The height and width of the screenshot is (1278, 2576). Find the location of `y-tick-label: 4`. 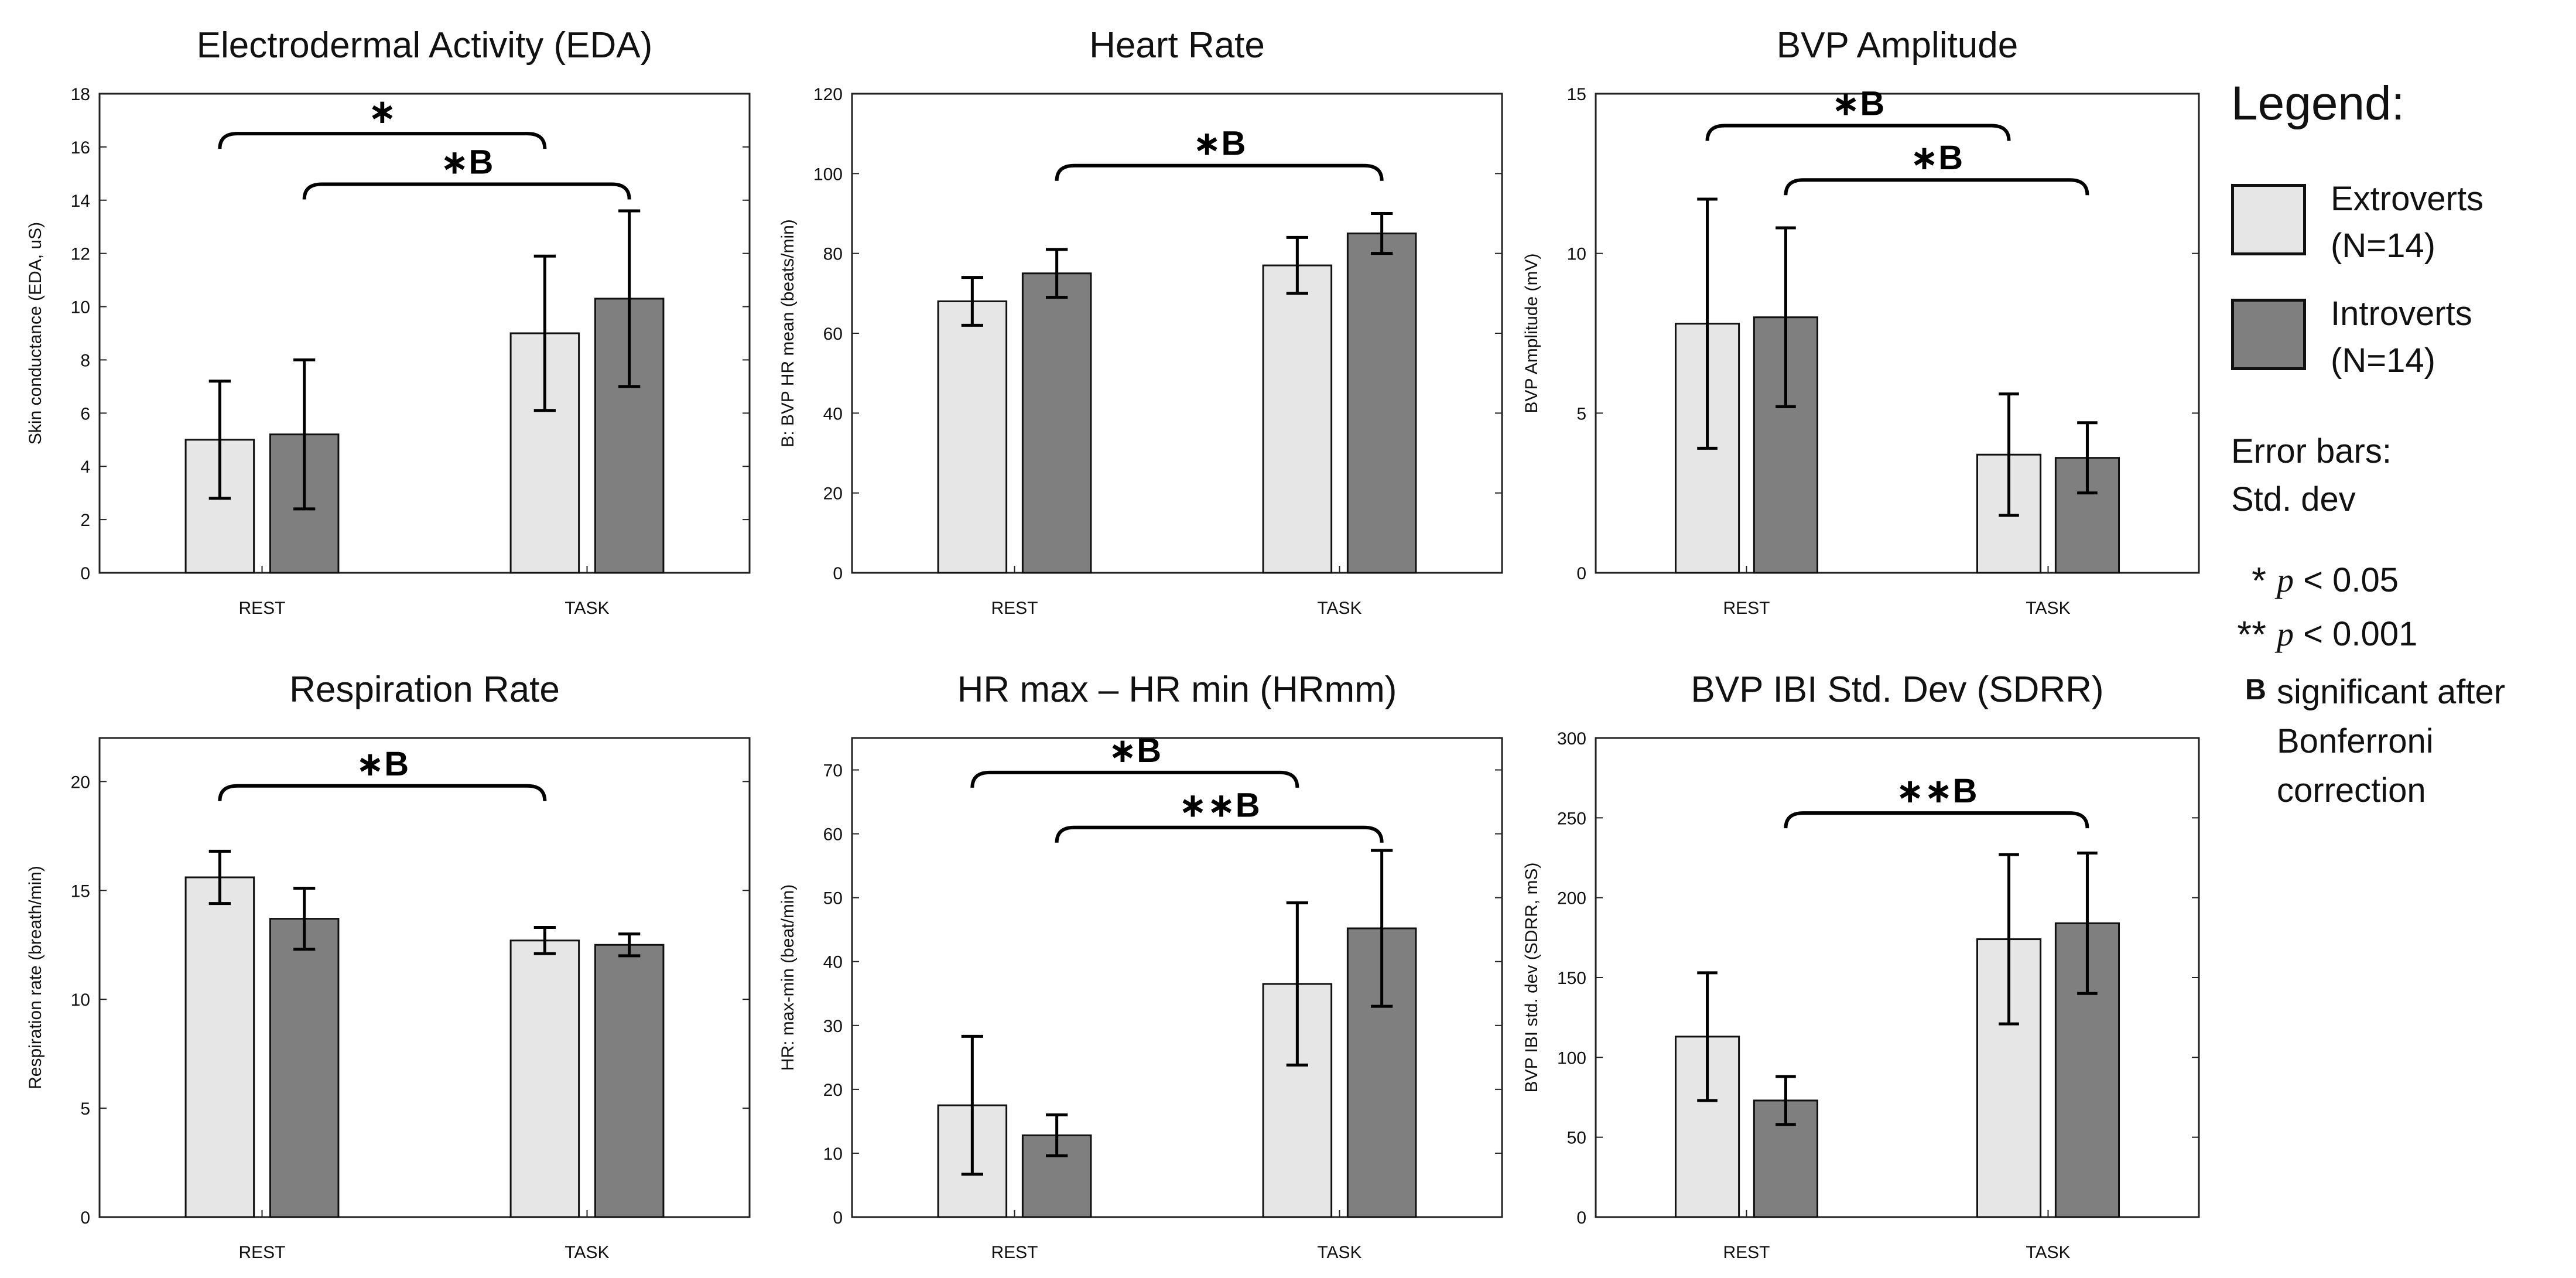

y-tick-label: 4 is located at coordinates (85, 467).